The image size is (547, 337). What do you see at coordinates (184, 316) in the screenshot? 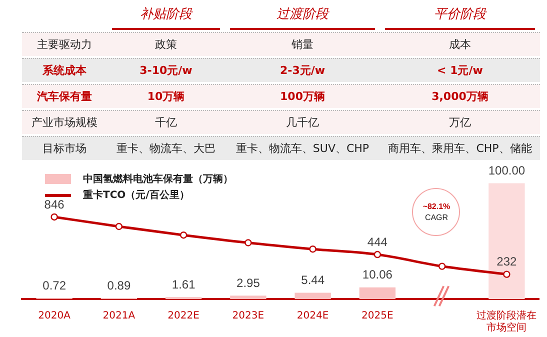
I see `x-tick-label: 2022E` at bounding box center [184, 316].